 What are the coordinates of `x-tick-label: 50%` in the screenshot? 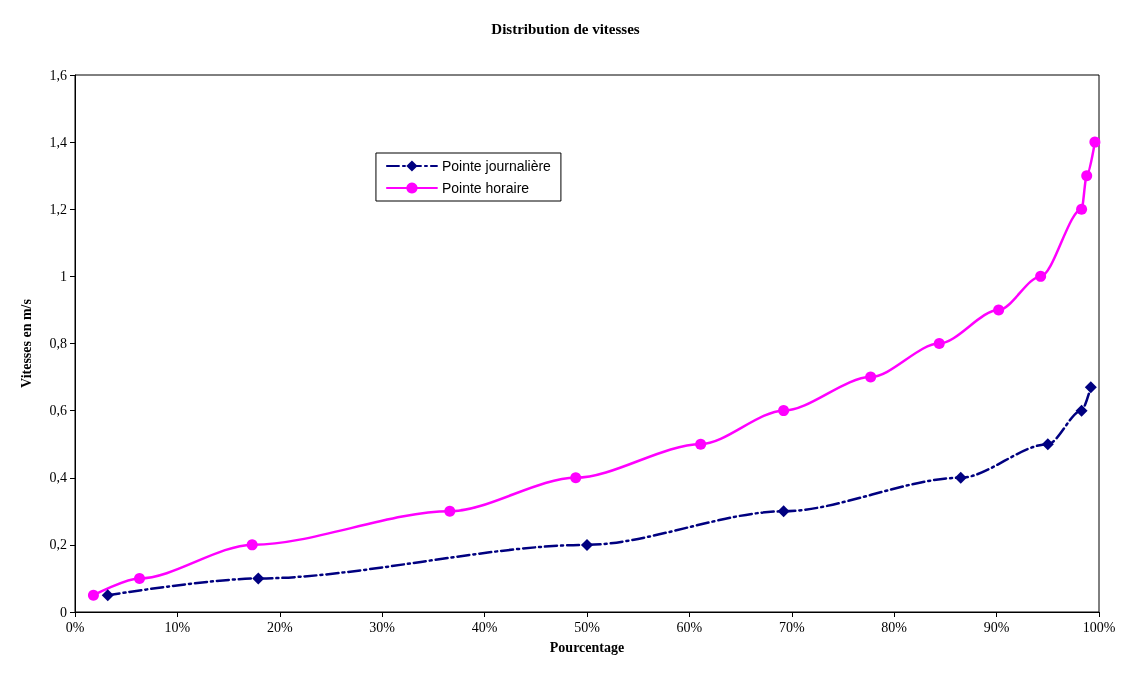 It's located at (587, 627).